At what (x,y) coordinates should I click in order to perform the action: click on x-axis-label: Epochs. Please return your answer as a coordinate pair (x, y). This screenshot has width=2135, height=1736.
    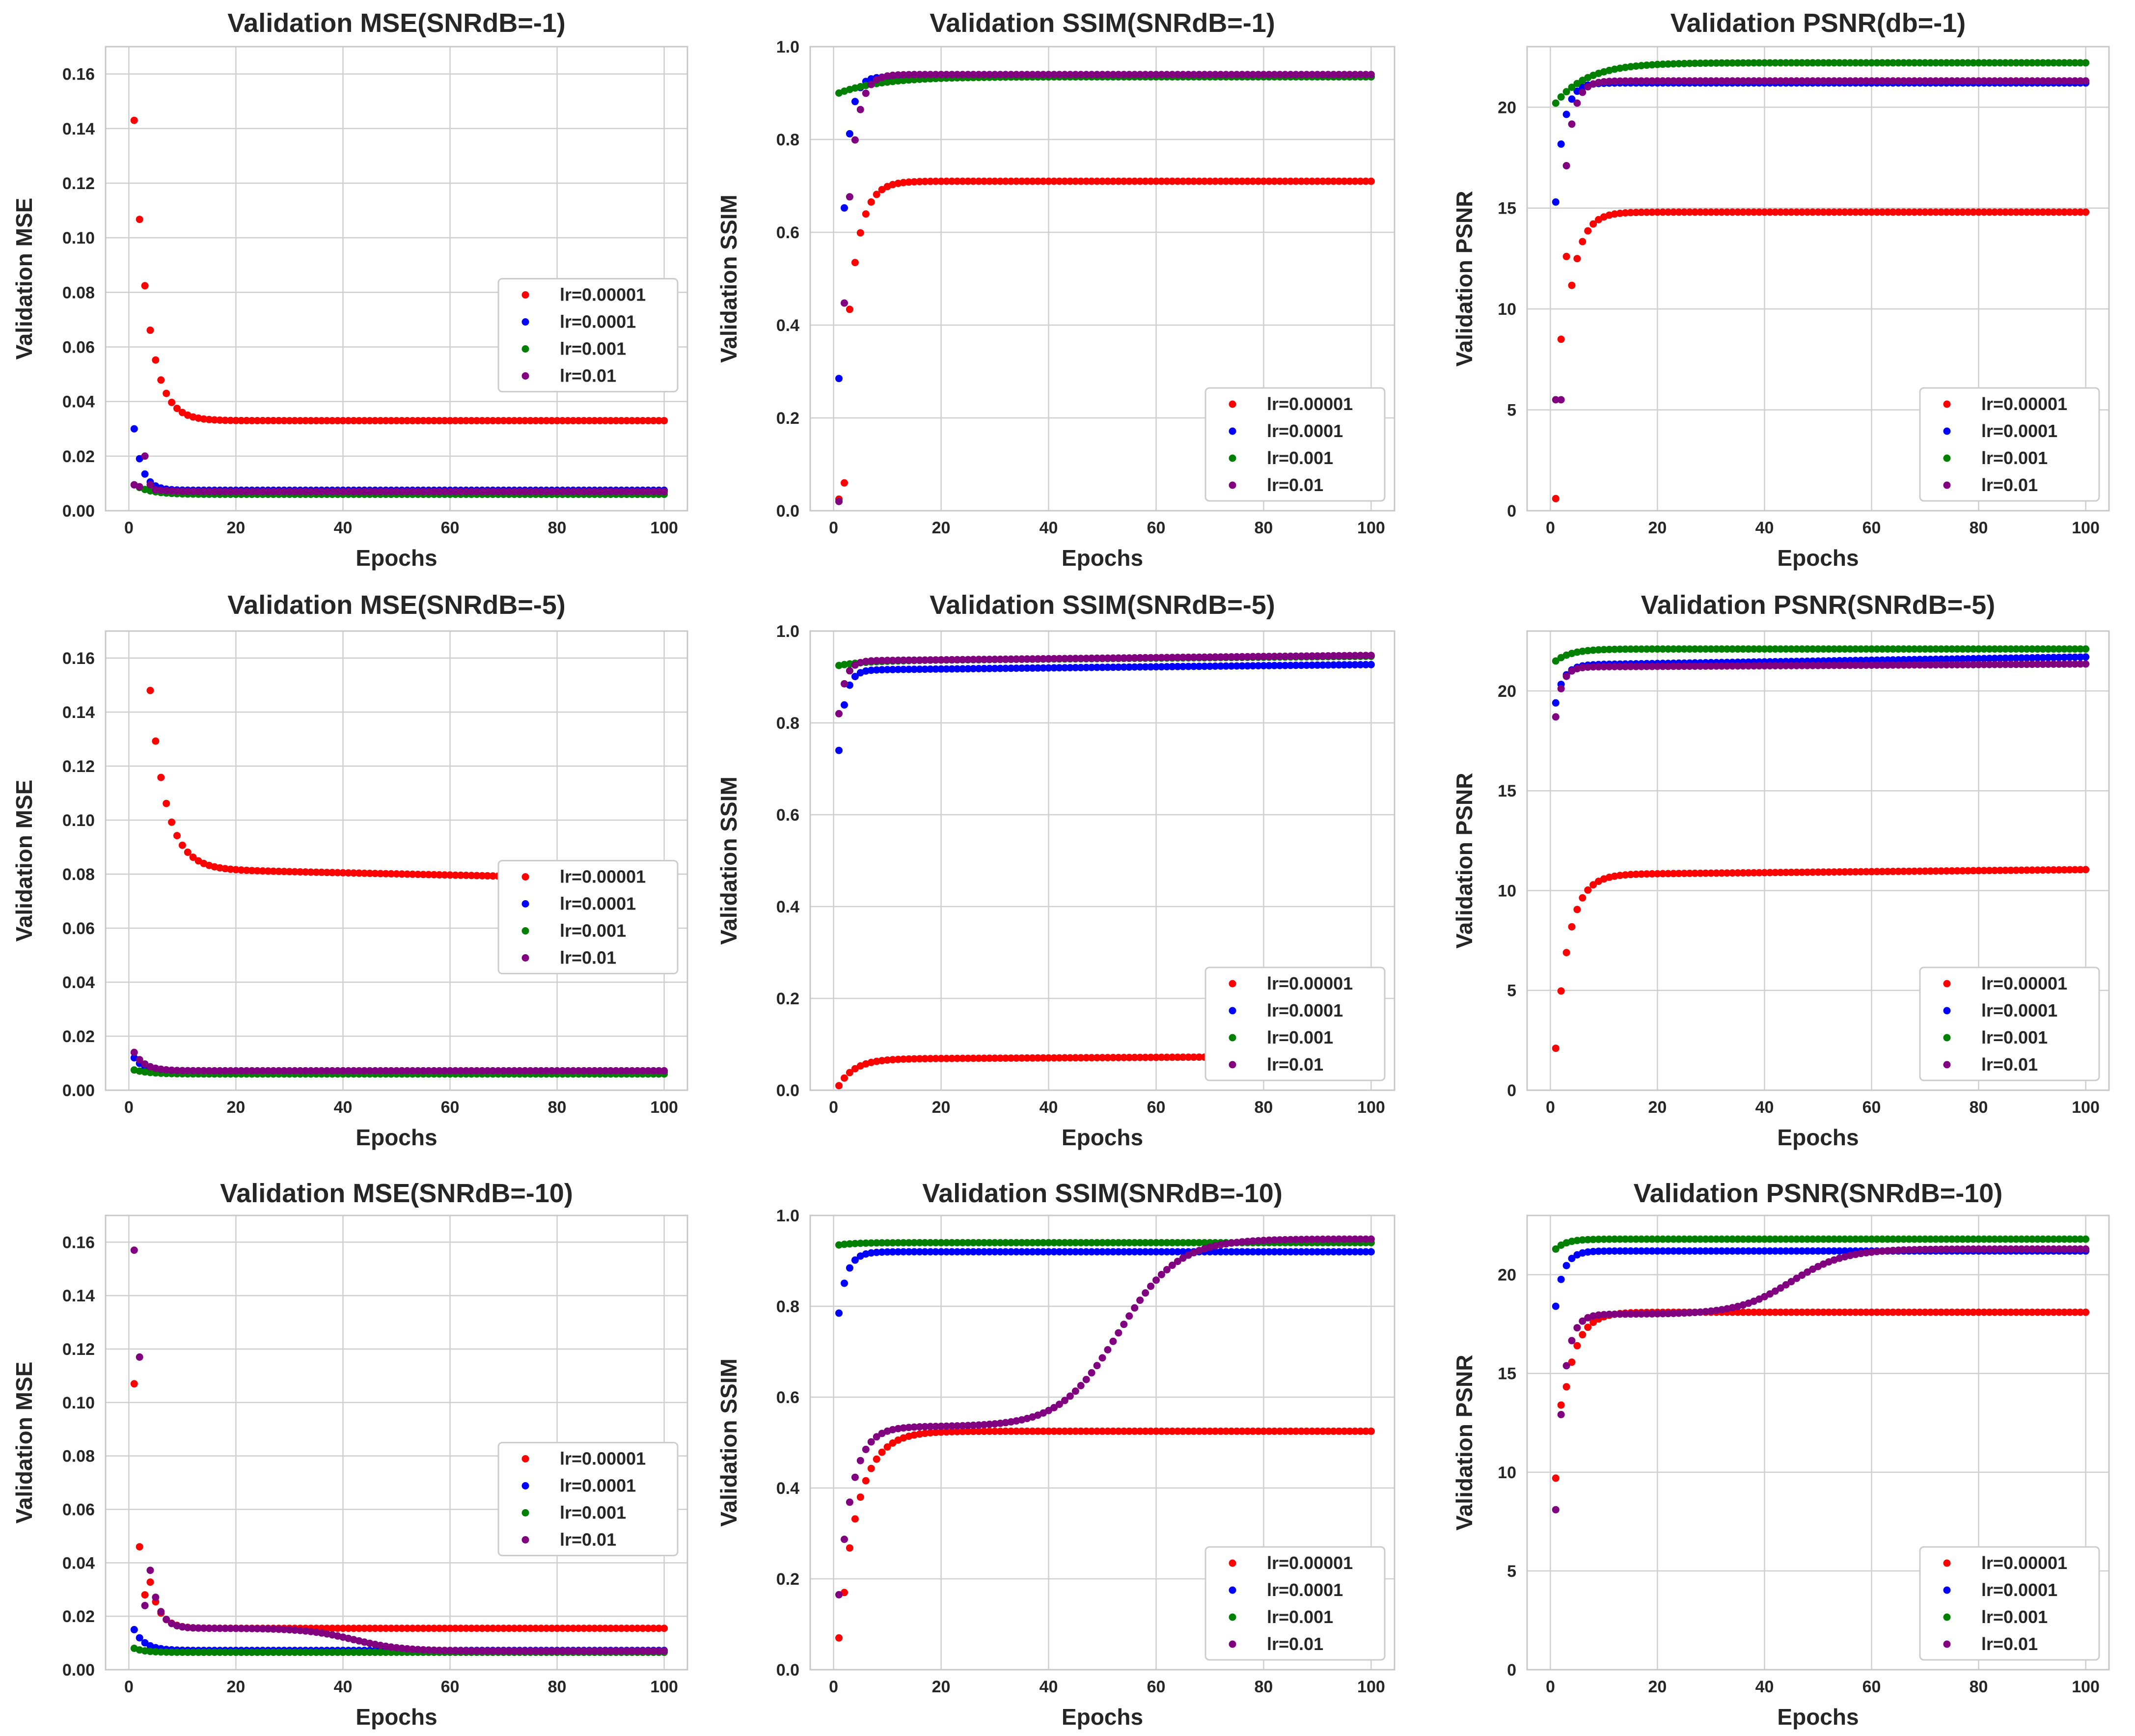
    Looking at the image, I should click on (1102, 1137).